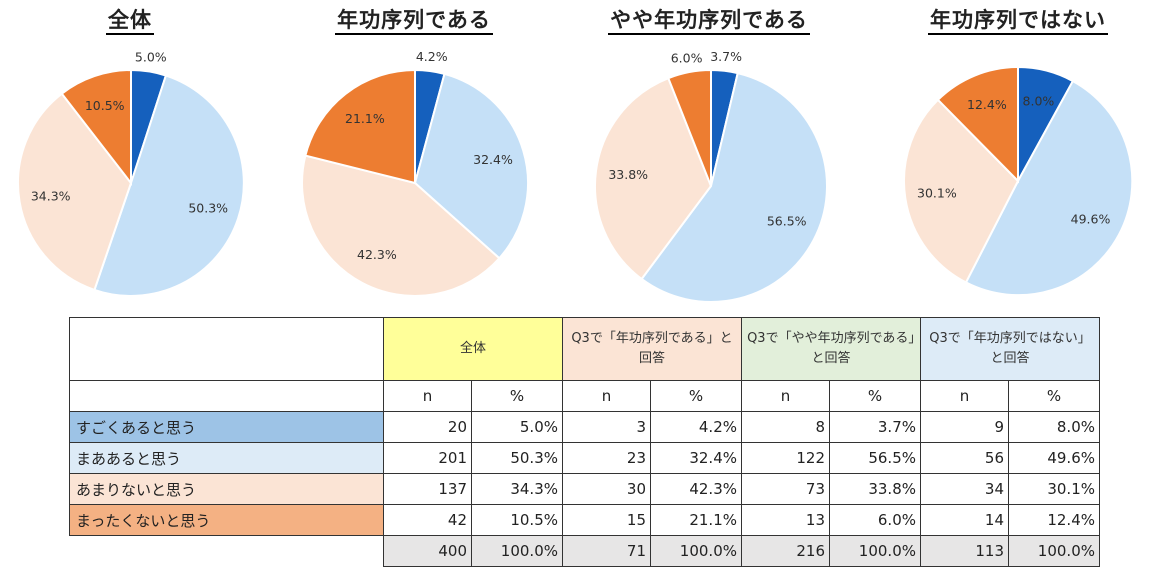  I want to click on table-cell: 30, so click(606, 489).